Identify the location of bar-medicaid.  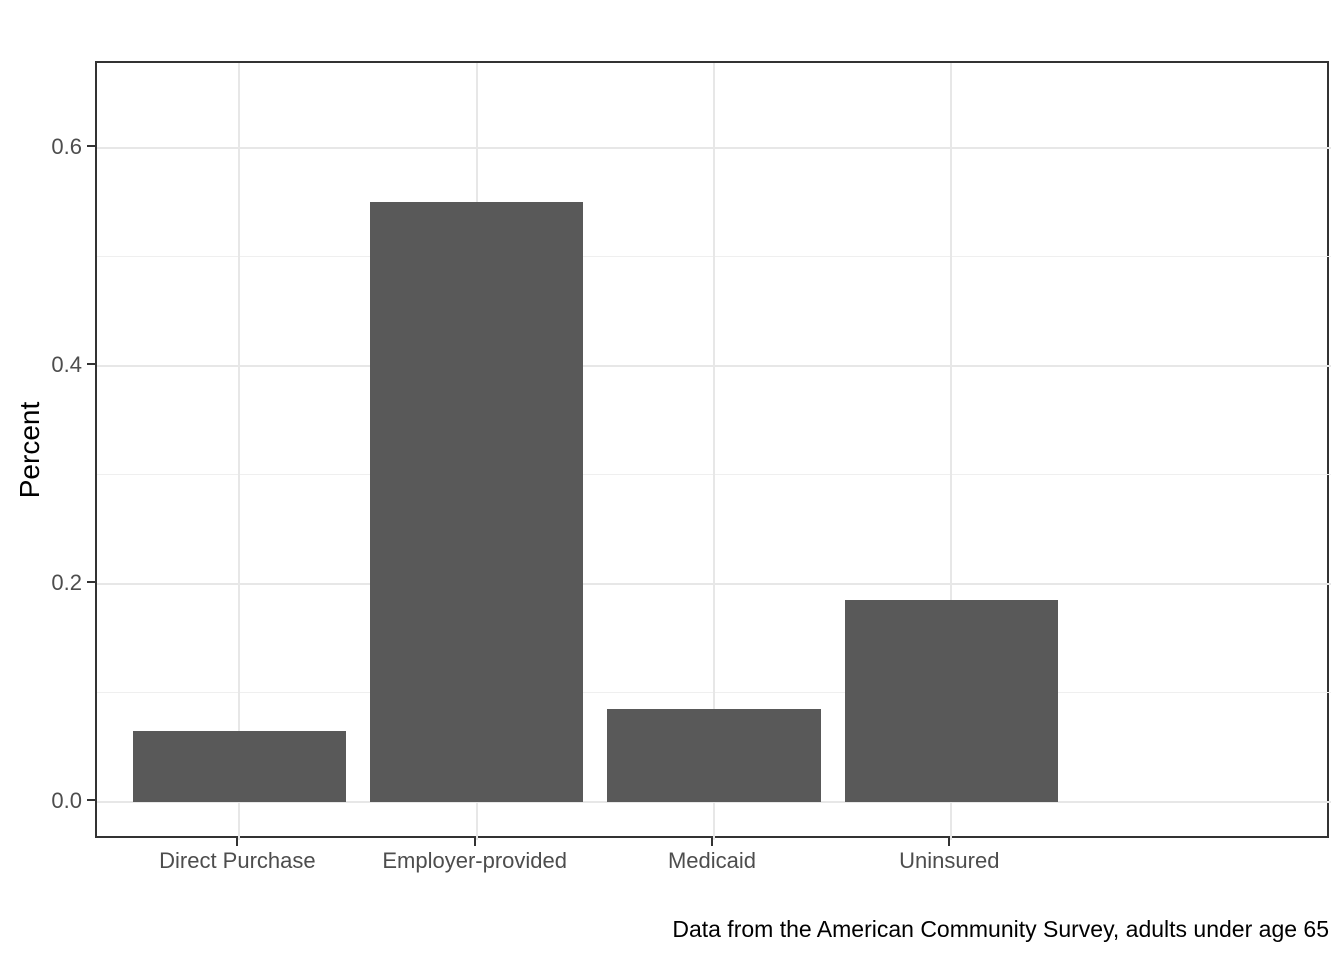
(714, 755).